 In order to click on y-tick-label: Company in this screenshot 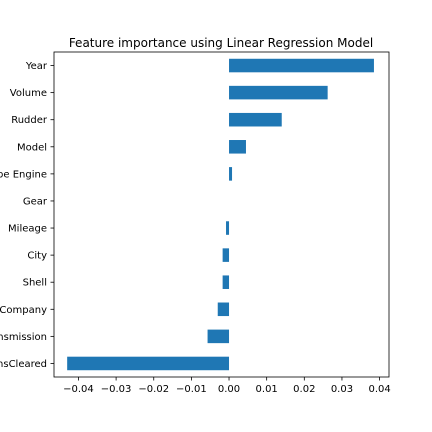, I will do `click(23, 310)`.